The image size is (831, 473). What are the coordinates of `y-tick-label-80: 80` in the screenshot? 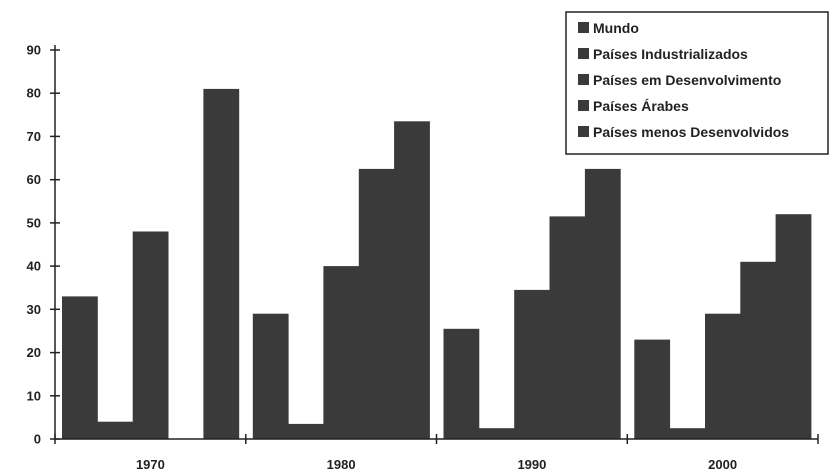 It's located at (34, 93).